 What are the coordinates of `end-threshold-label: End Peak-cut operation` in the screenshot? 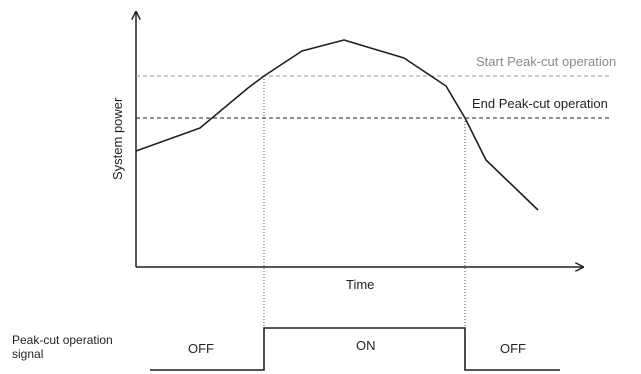 It's located at (540, 103).